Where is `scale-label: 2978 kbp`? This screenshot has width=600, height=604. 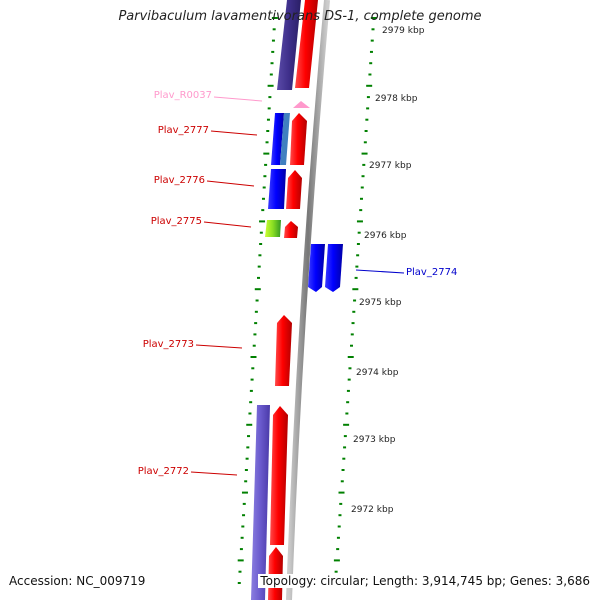
scale-label: 2978 kbp is located at coordinates (396, 99).